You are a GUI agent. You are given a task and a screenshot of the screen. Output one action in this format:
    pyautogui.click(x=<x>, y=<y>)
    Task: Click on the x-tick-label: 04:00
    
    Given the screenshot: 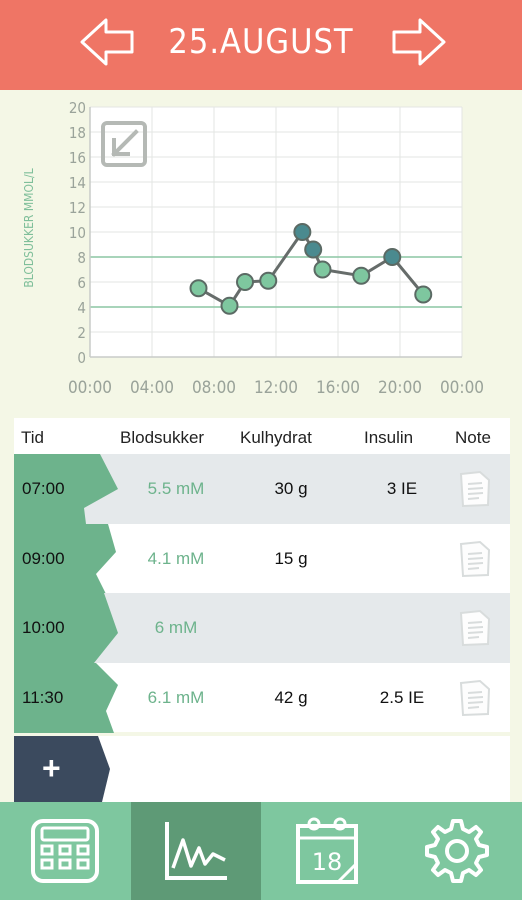 What is the action you would take?
    pyautogui.click(x=152, y=388)
    